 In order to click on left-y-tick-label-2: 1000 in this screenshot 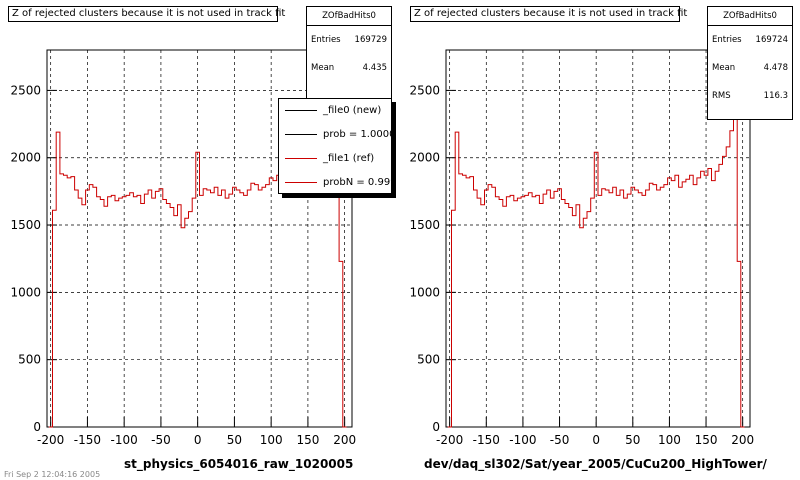, I will do `click(25, 292)`.